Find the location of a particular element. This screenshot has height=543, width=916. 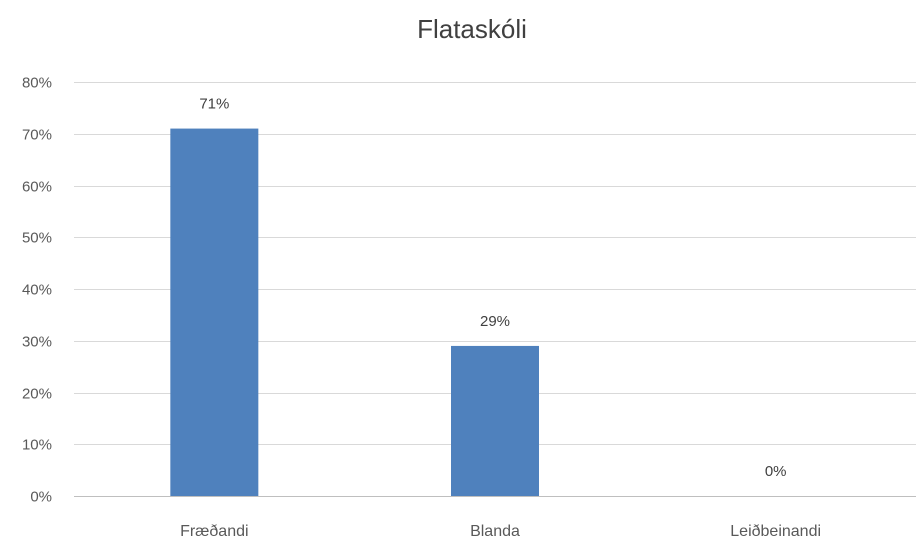

data-label: 29% is located at coordinates (495, 321).